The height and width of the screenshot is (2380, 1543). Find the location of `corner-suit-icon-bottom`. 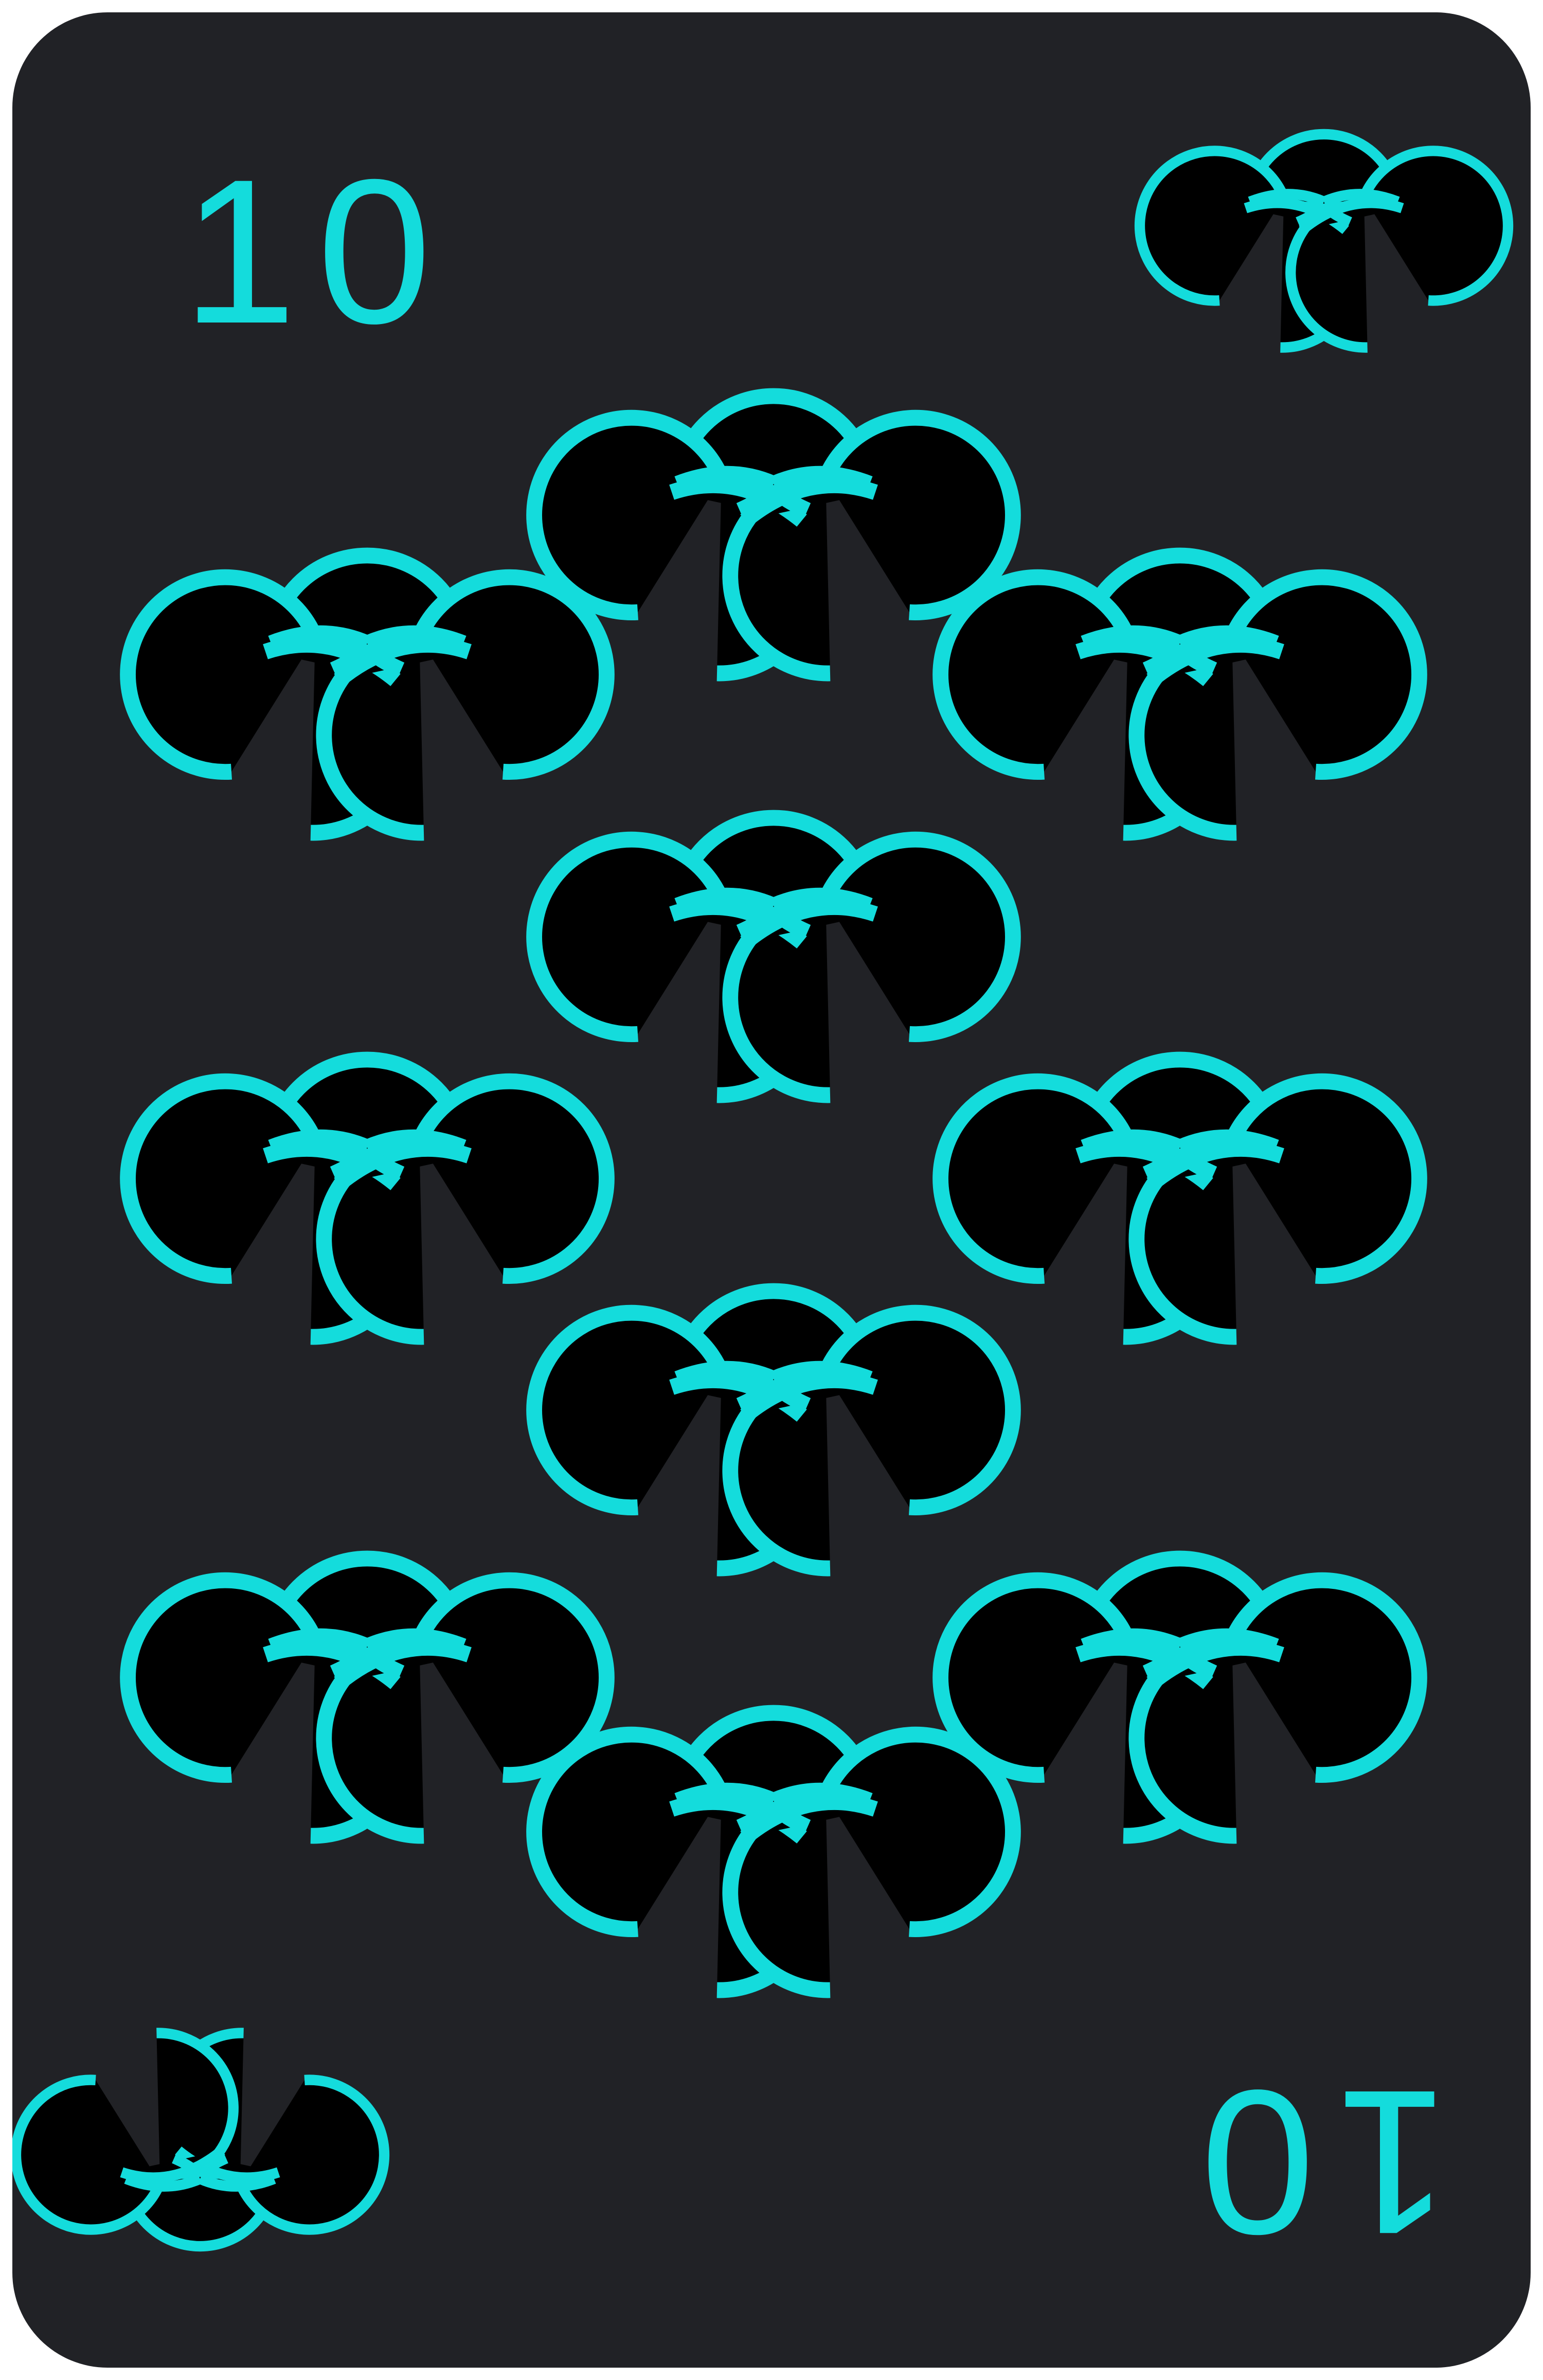

corner-suit-icon-bottom is located at coordinates (200, 2142).